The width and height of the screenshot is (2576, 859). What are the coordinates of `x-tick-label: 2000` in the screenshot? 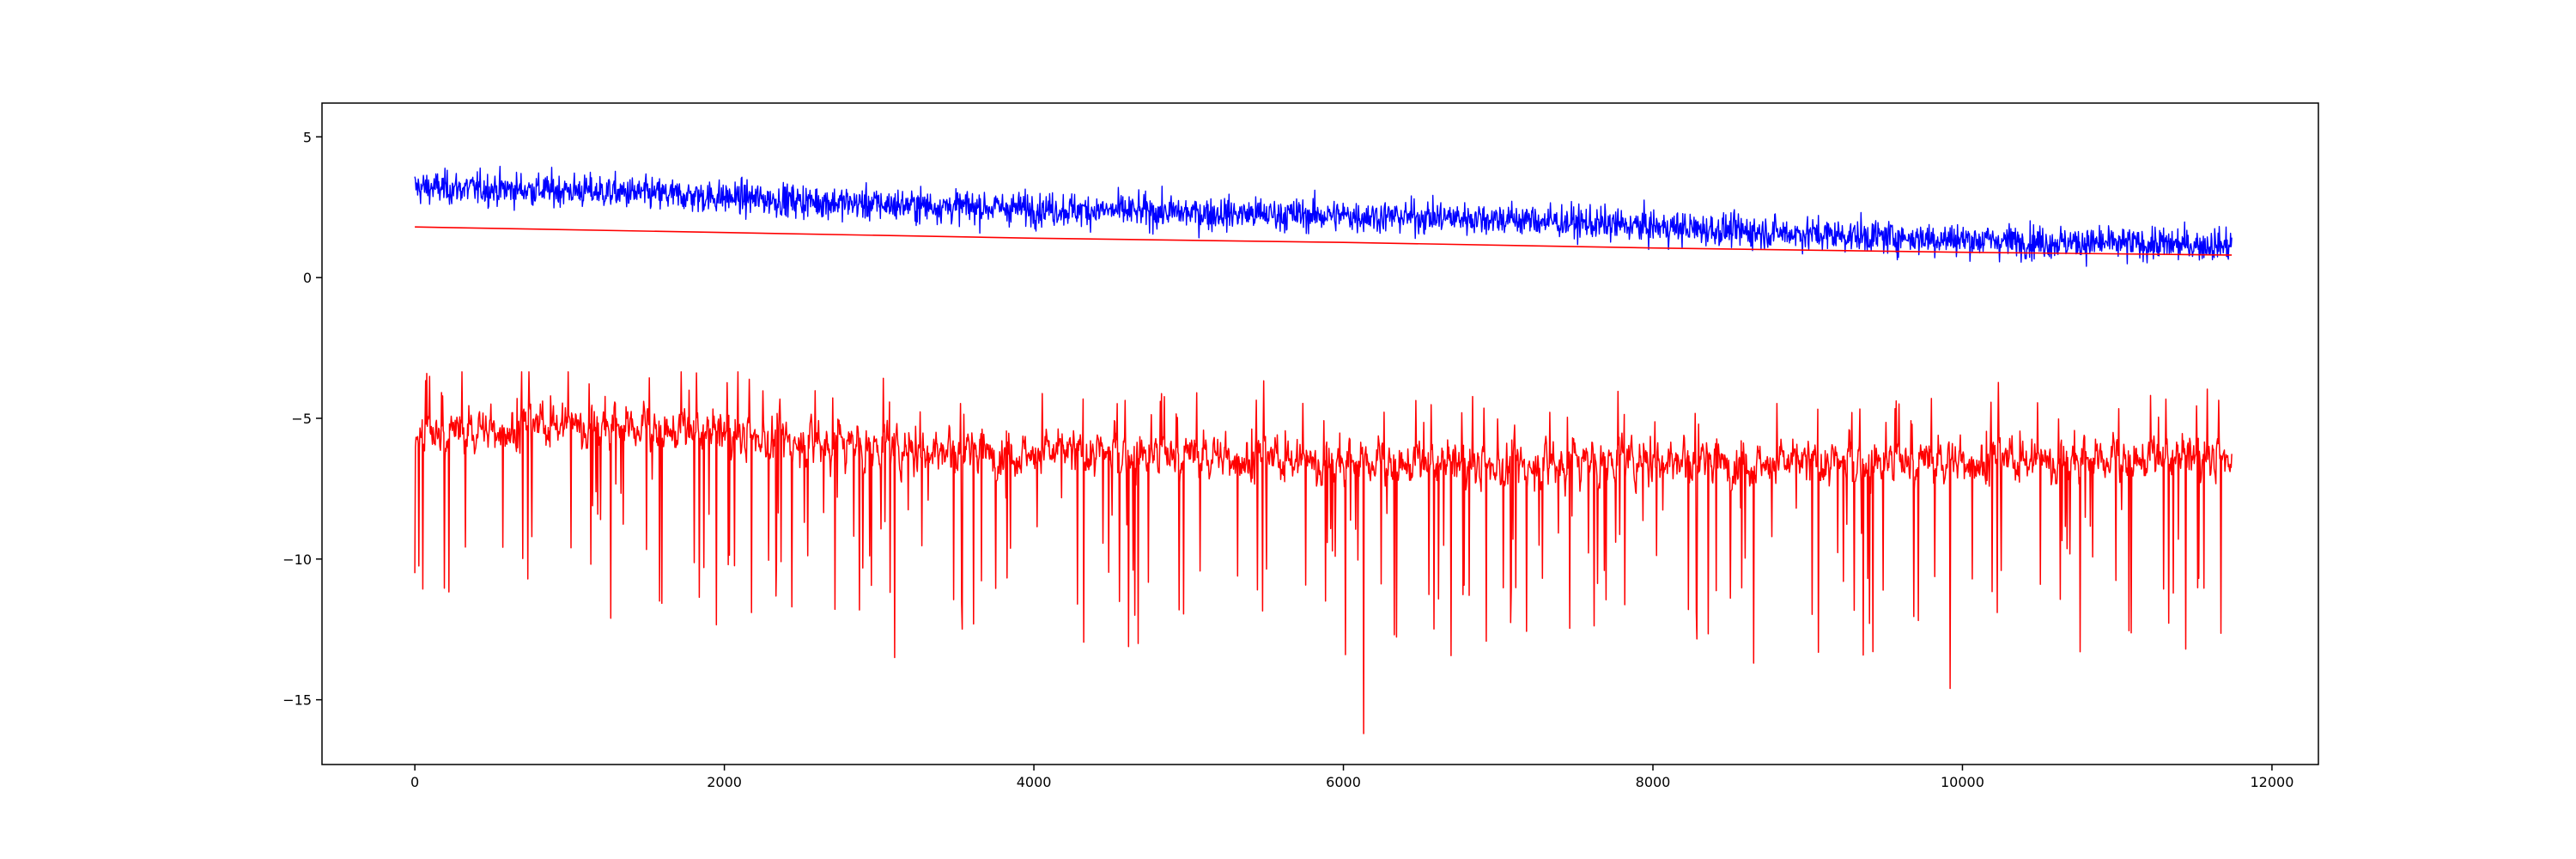 It's located at (724, 782).